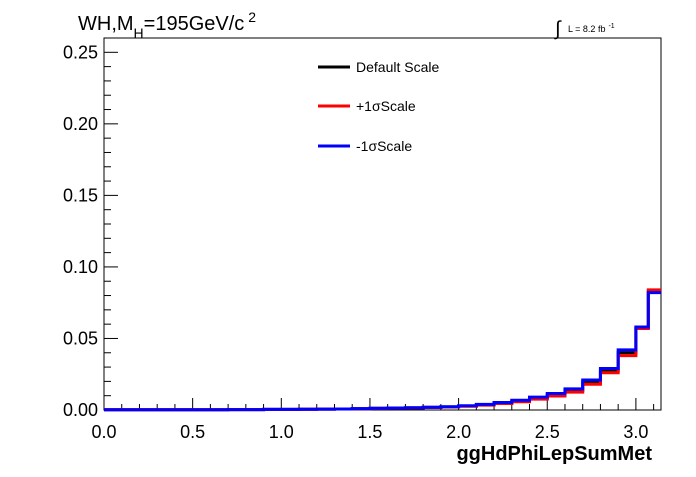 The image size is (696, 477). Describe the element at coordinates (252, 17) in the screenshot. I see `chart-title-sup: 2` at that location.